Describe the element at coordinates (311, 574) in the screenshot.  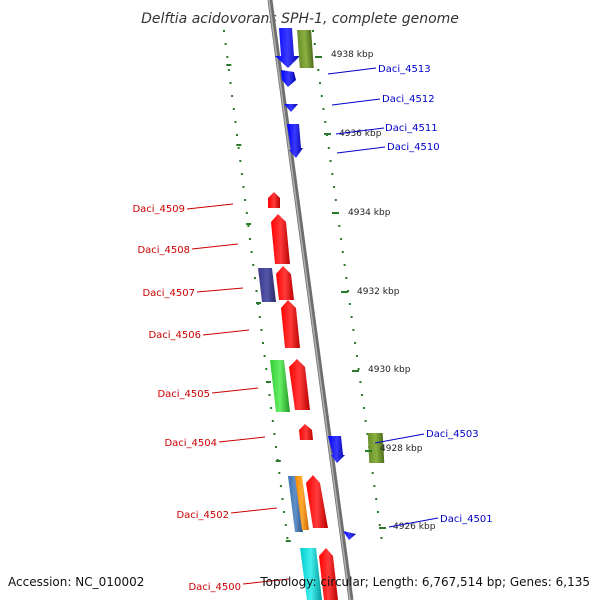
I see `gene-block-cyan` at that location.